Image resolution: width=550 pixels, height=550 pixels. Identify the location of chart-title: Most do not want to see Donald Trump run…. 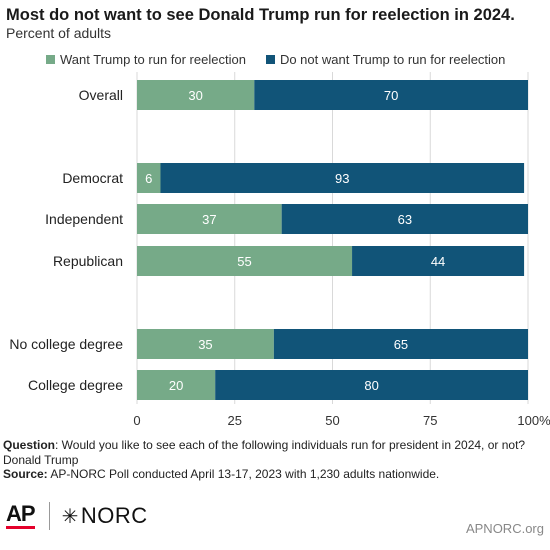
(260, 15).